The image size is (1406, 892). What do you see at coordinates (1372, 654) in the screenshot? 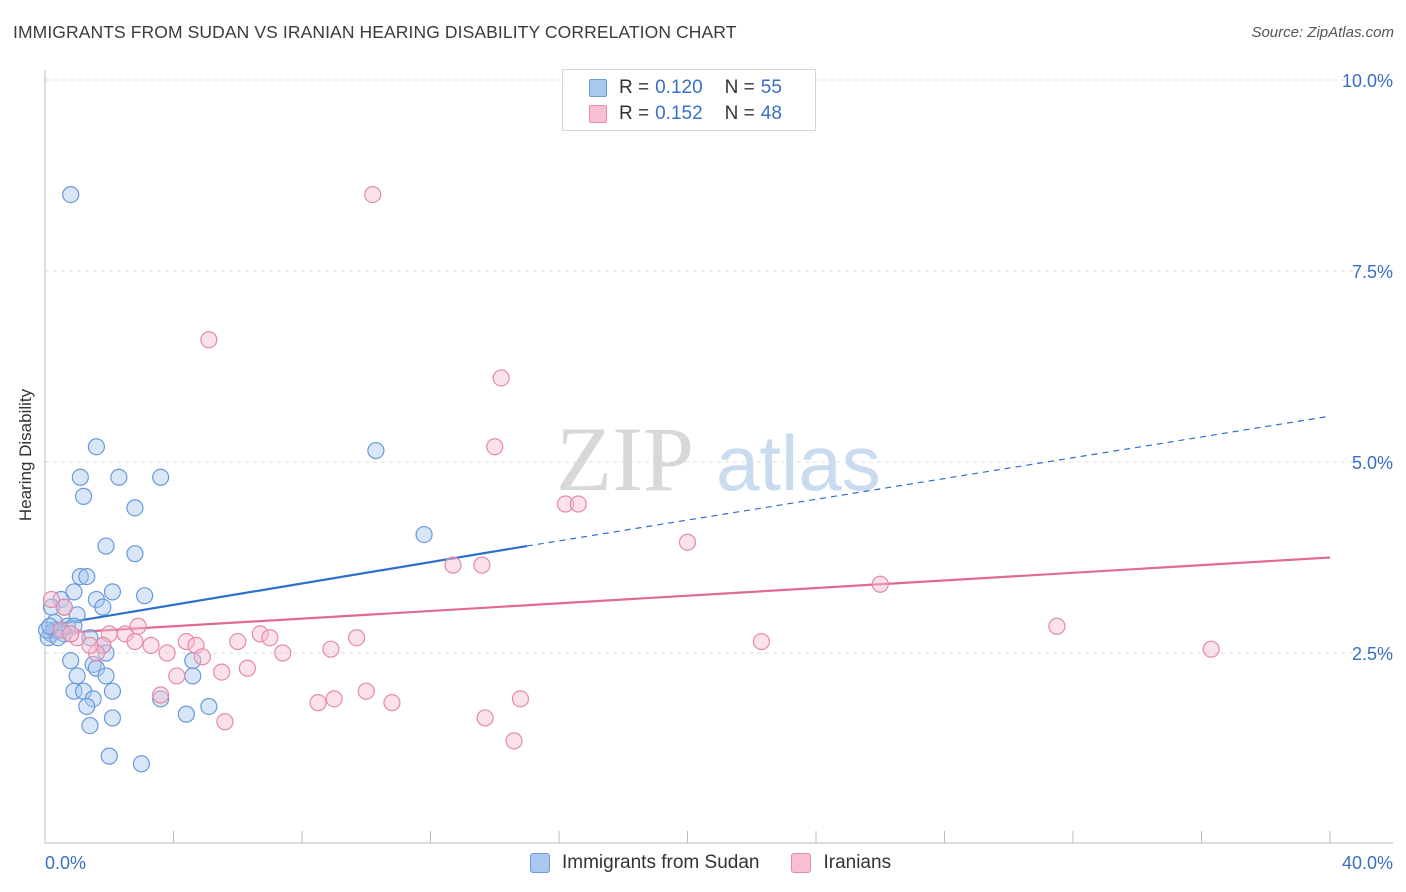
I see `y-tick-label: 2.5%` at bounding box center [1372, 654].